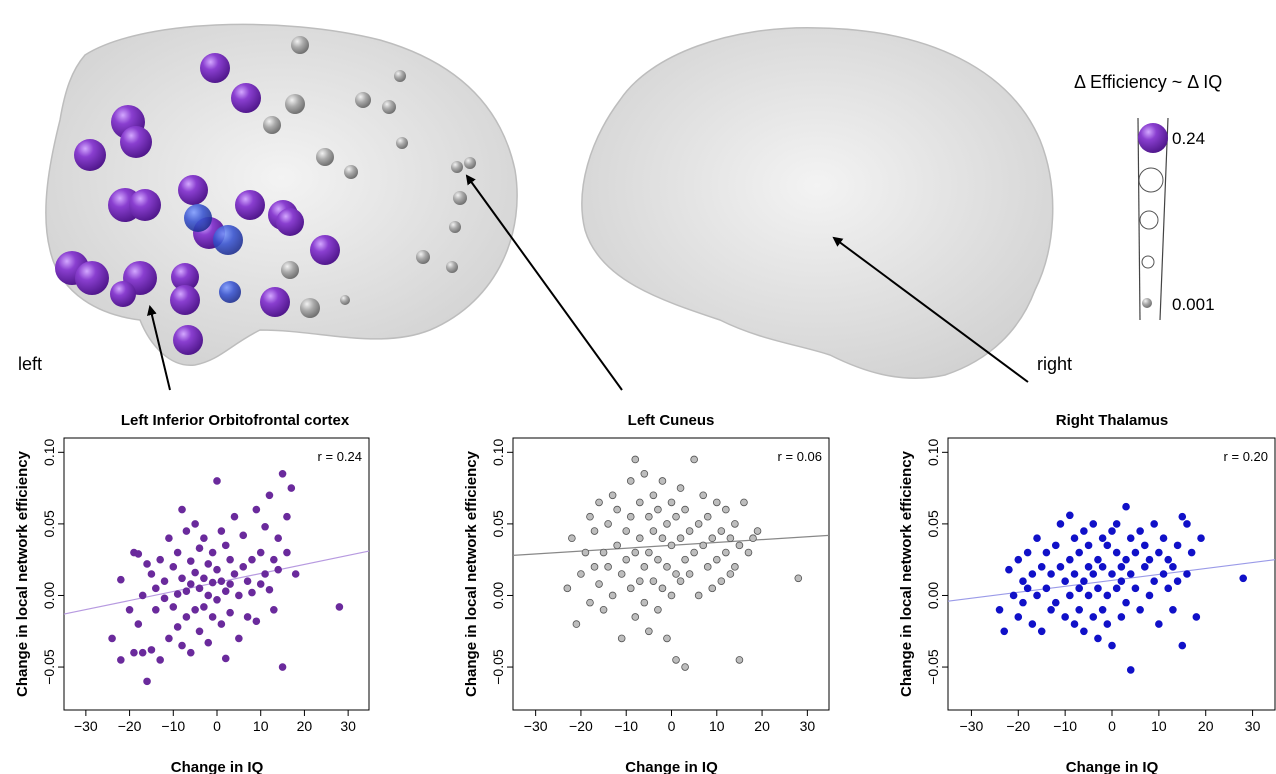 Image resolution: width=1276 pixels, height=774 pixels. Describe the element at coordinates (130, 726) in the screenshot. I see `x-tick-label: −20` at that location.